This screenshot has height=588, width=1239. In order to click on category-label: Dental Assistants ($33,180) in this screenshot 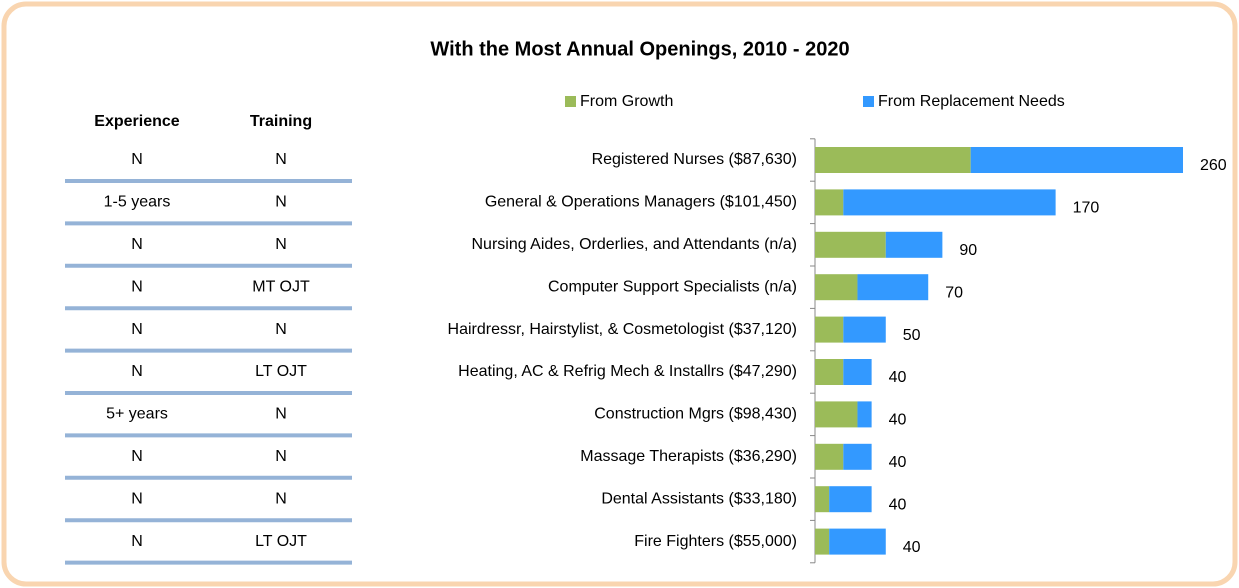, I will do `click(699, 498)`.